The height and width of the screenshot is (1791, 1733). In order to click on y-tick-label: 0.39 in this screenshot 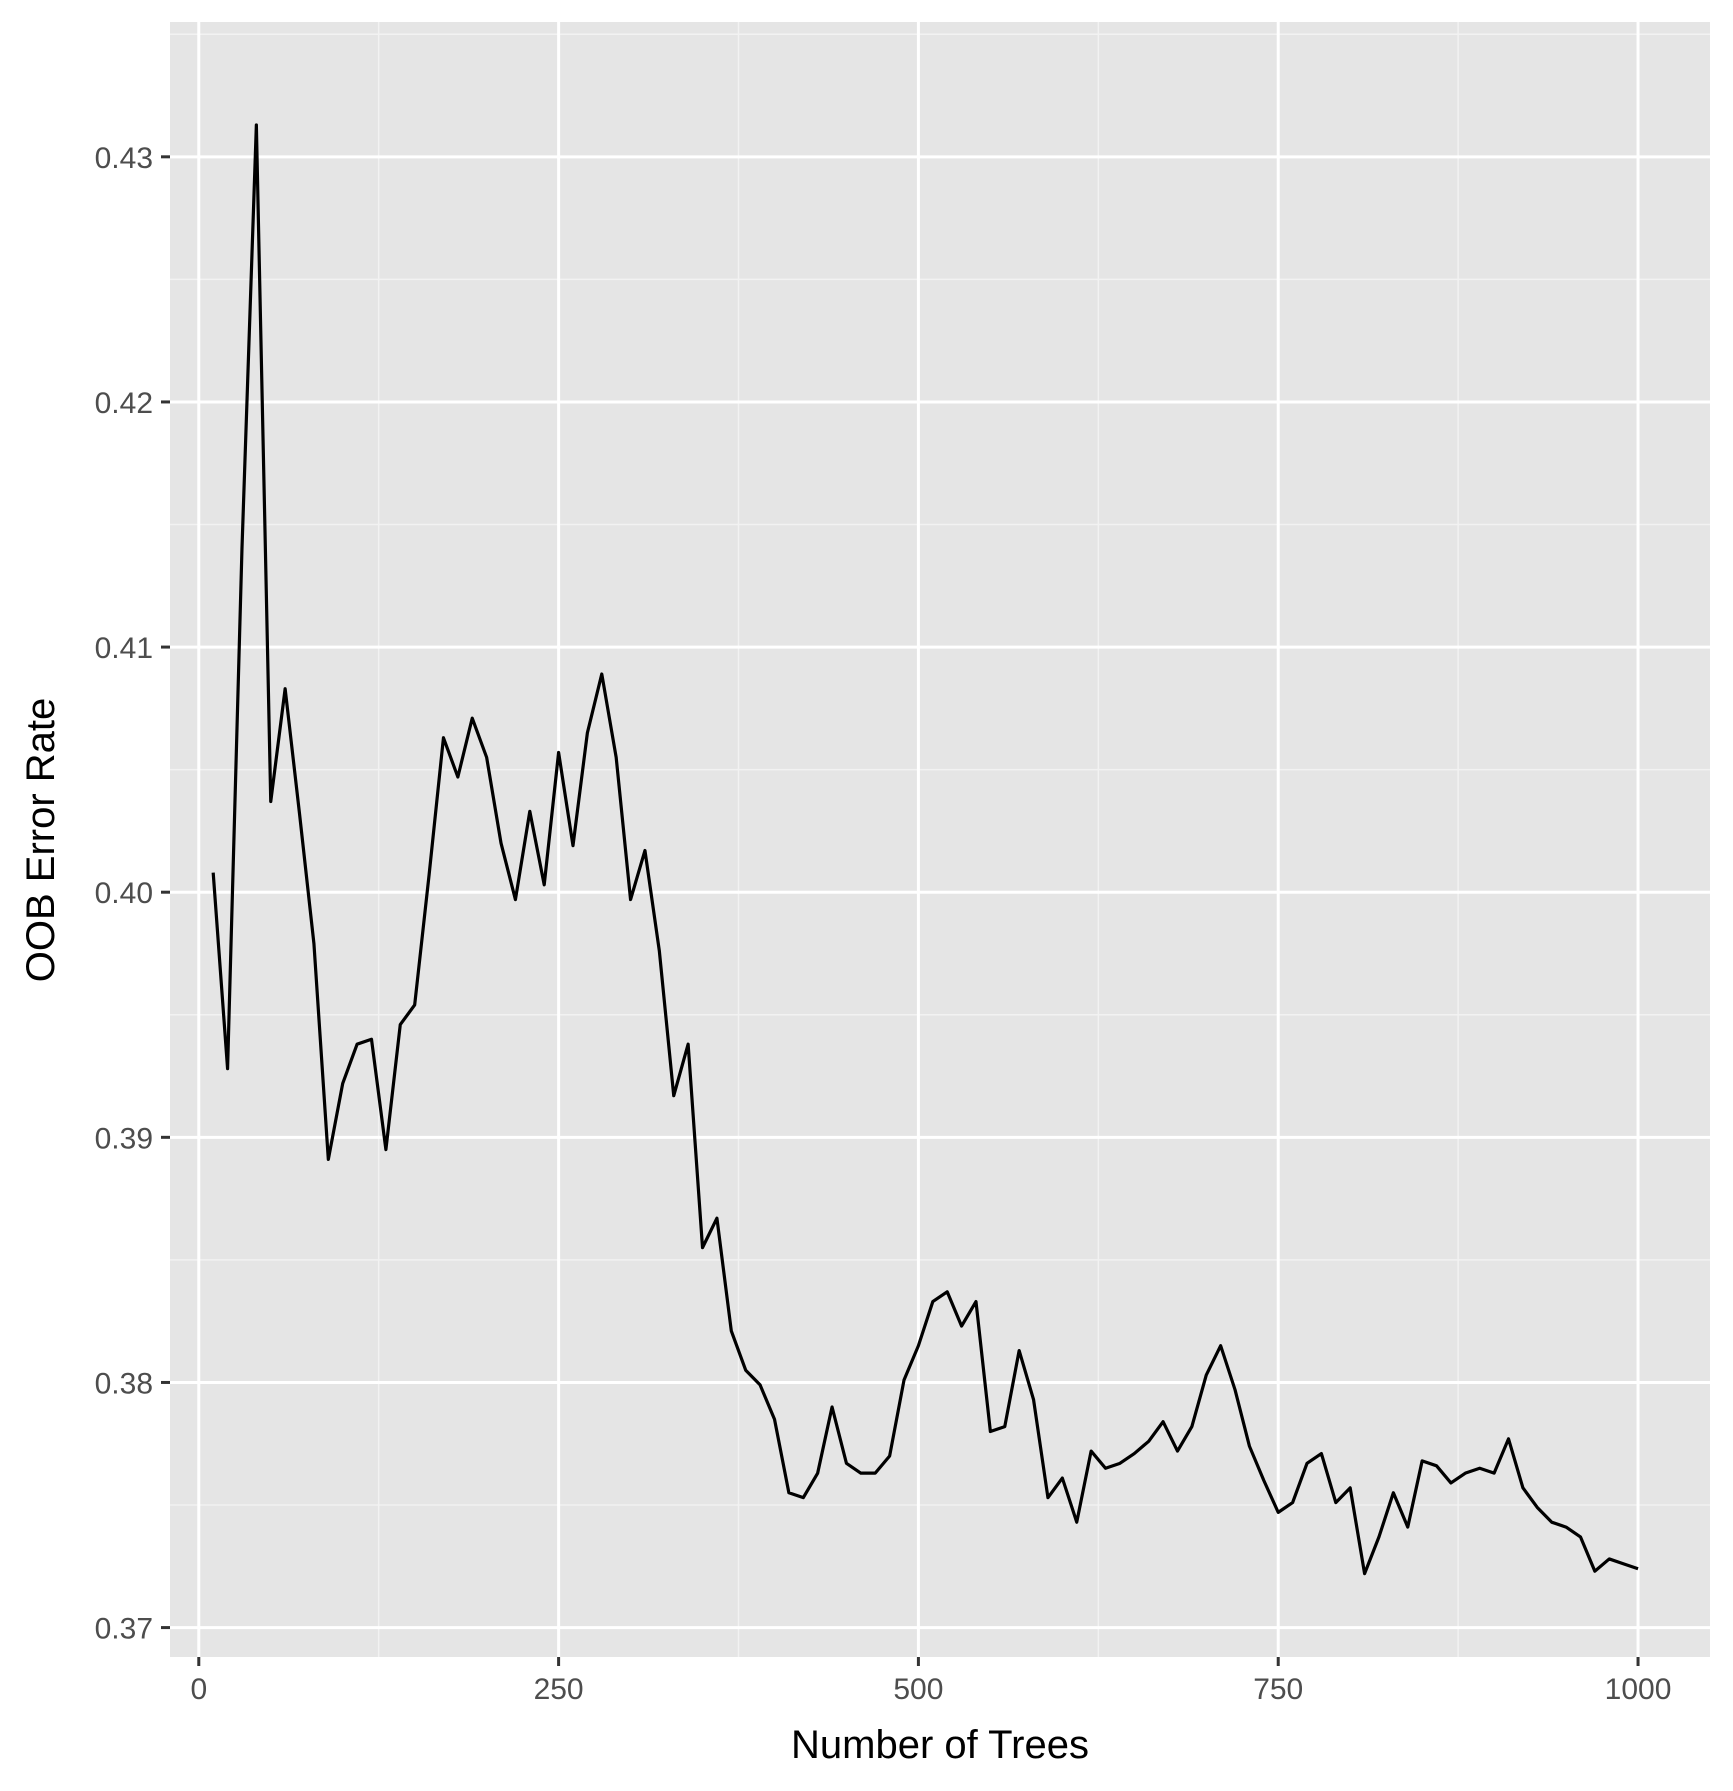, I will do `click(124, 1138)`.